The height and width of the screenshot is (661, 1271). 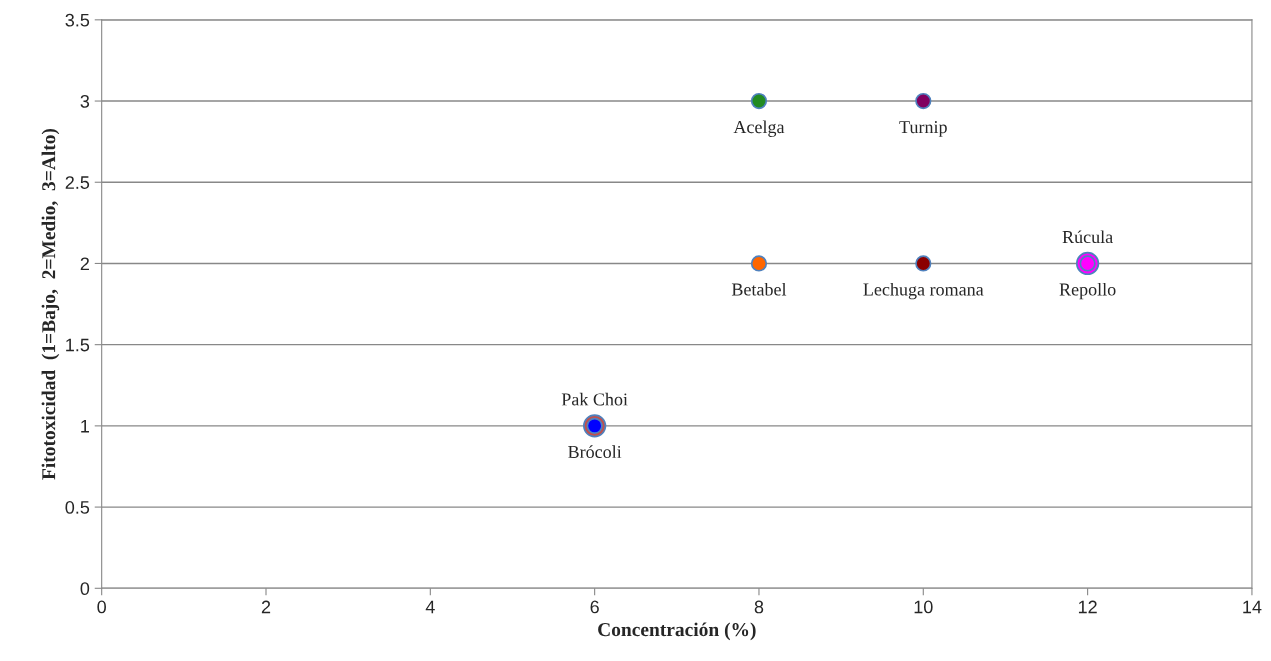 What do you see at coordinates (1087, 291) in the screenshot?
I see `series-label: Repollo` at bounding box center [1087, 291].